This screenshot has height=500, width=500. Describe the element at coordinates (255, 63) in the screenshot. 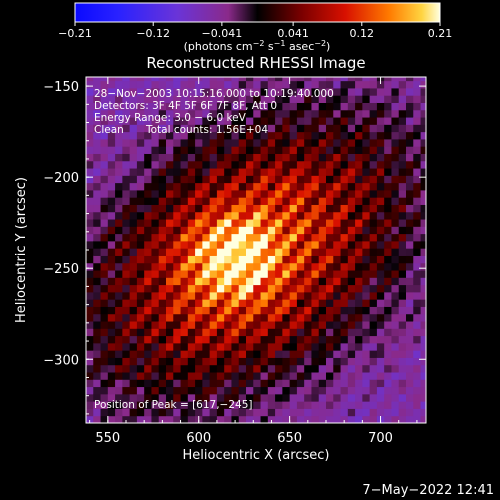

I see `chart-title: Reconstructed RHESSI Image` at that location.